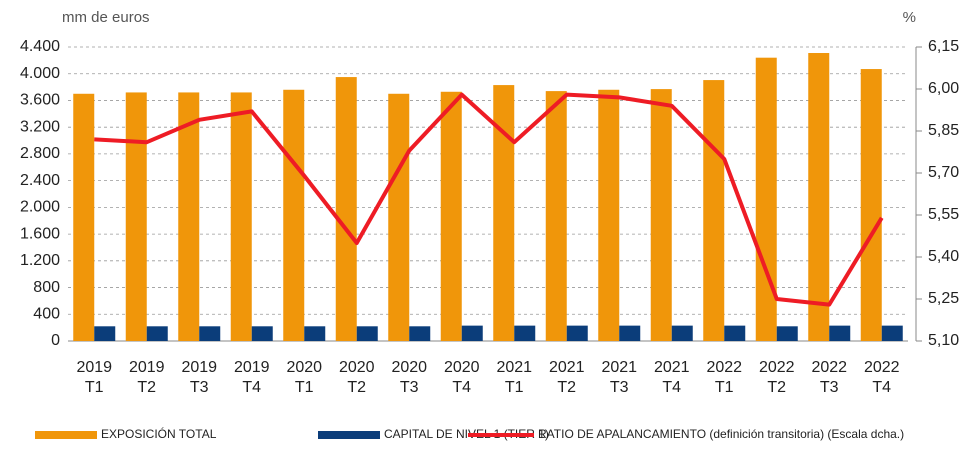 Image resolution: width=969 pixels, height=450 pixels. What do you see at coordinates (943, 88) in the screenshot?
I see `y2-tick-label: 6,00` at bounding box center [943, 88].